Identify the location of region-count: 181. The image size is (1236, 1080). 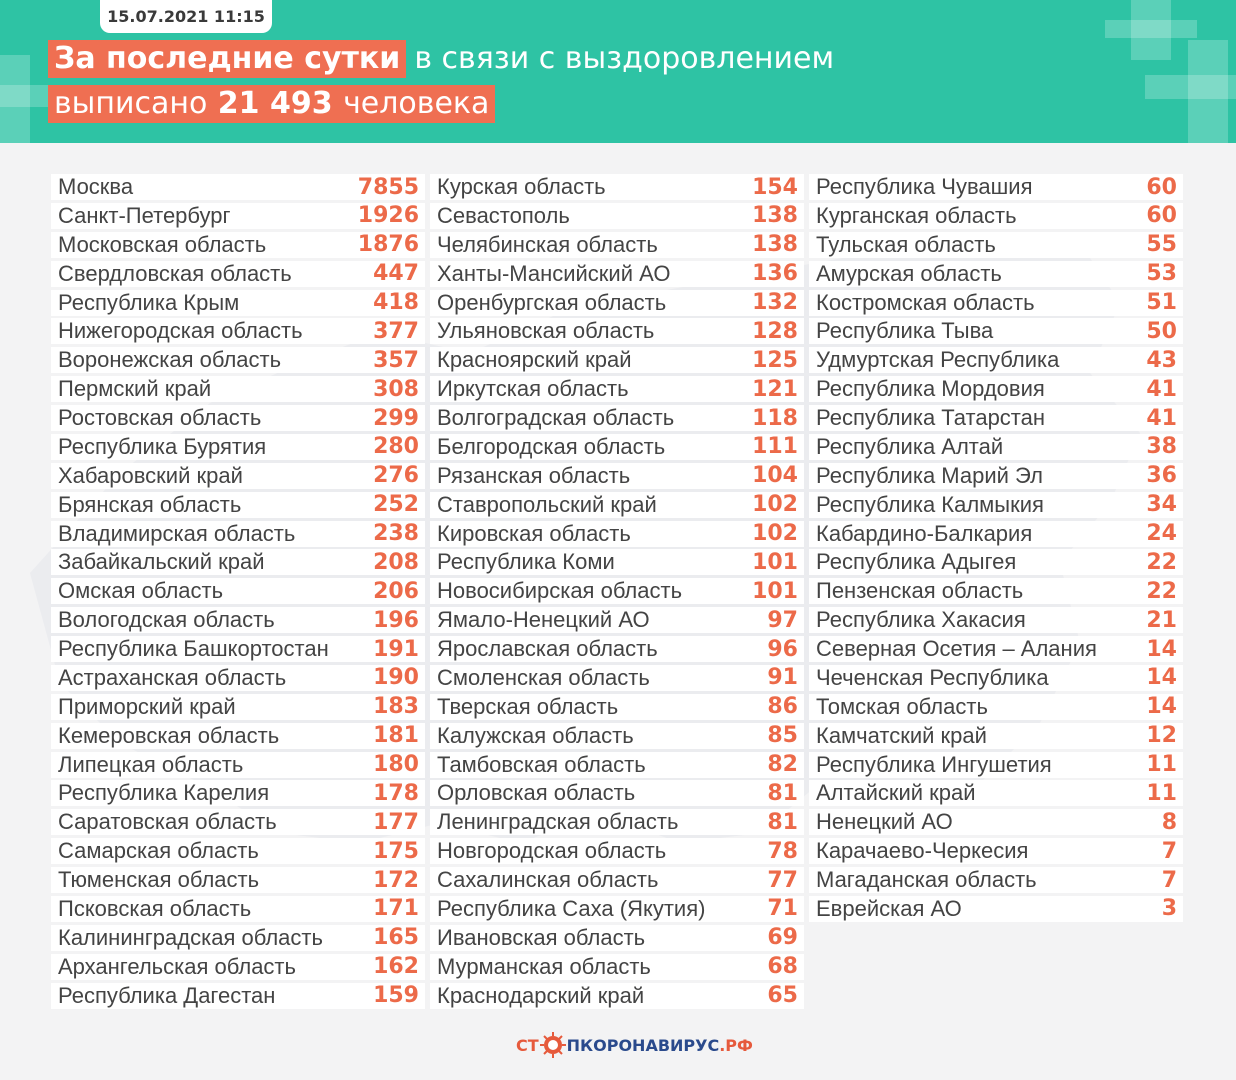
(396, 736).